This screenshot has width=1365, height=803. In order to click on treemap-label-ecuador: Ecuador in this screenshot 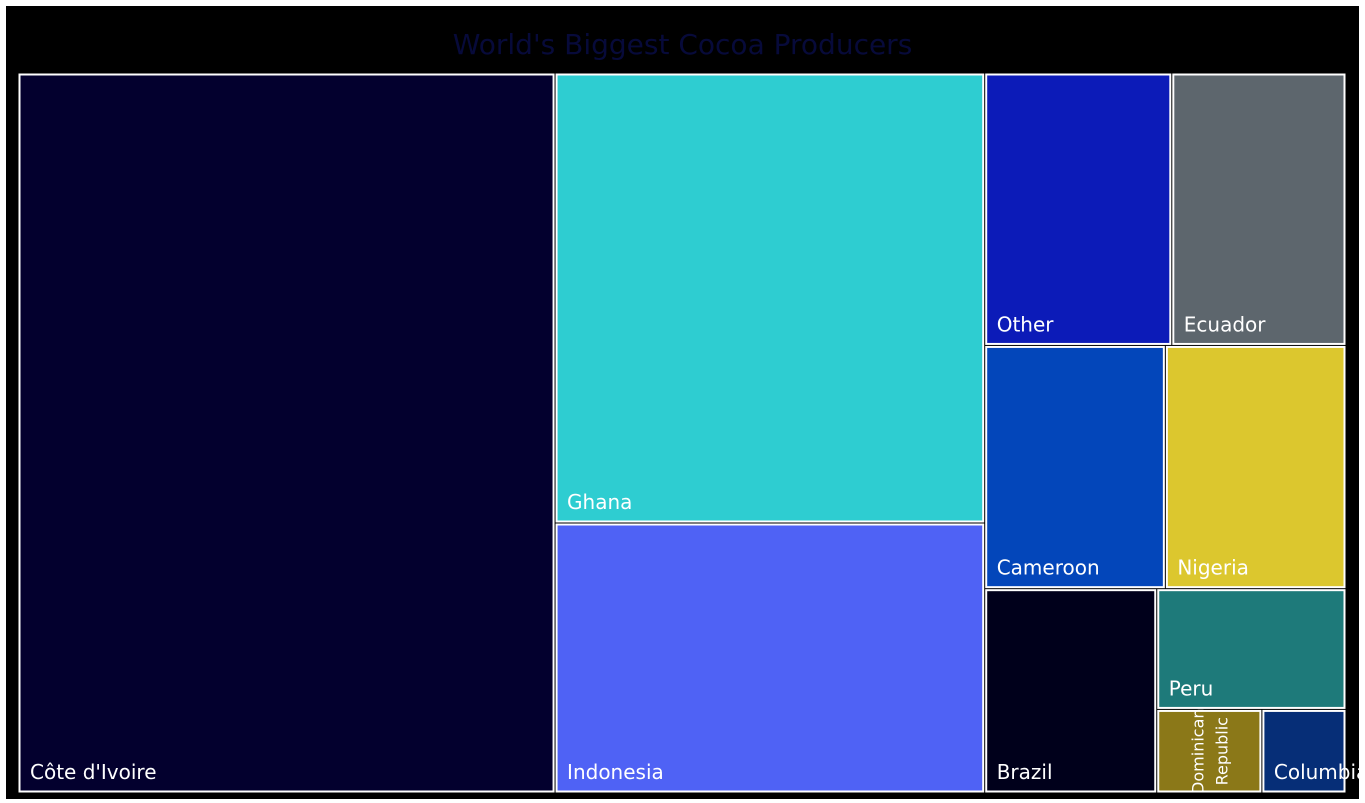, I will do `click(1225, 324)`.